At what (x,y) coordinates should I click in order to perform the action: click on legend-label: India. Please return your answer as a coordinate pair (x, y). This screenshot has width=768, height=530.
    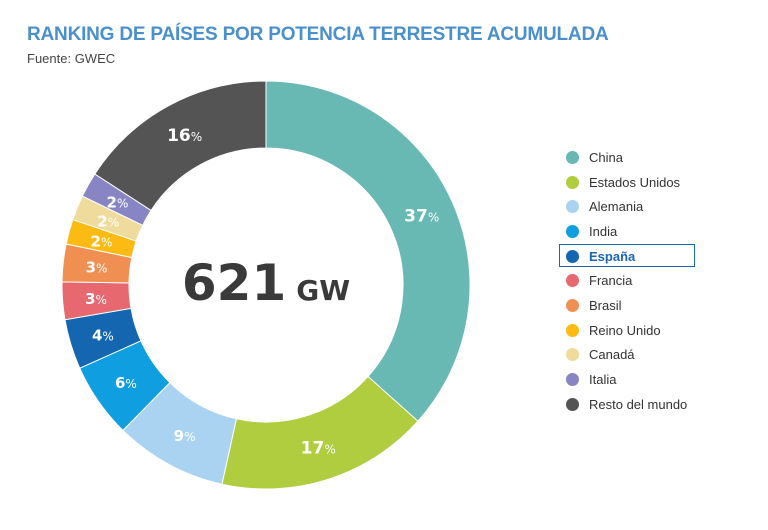
    Looking at the image, I should click on (603, 231).